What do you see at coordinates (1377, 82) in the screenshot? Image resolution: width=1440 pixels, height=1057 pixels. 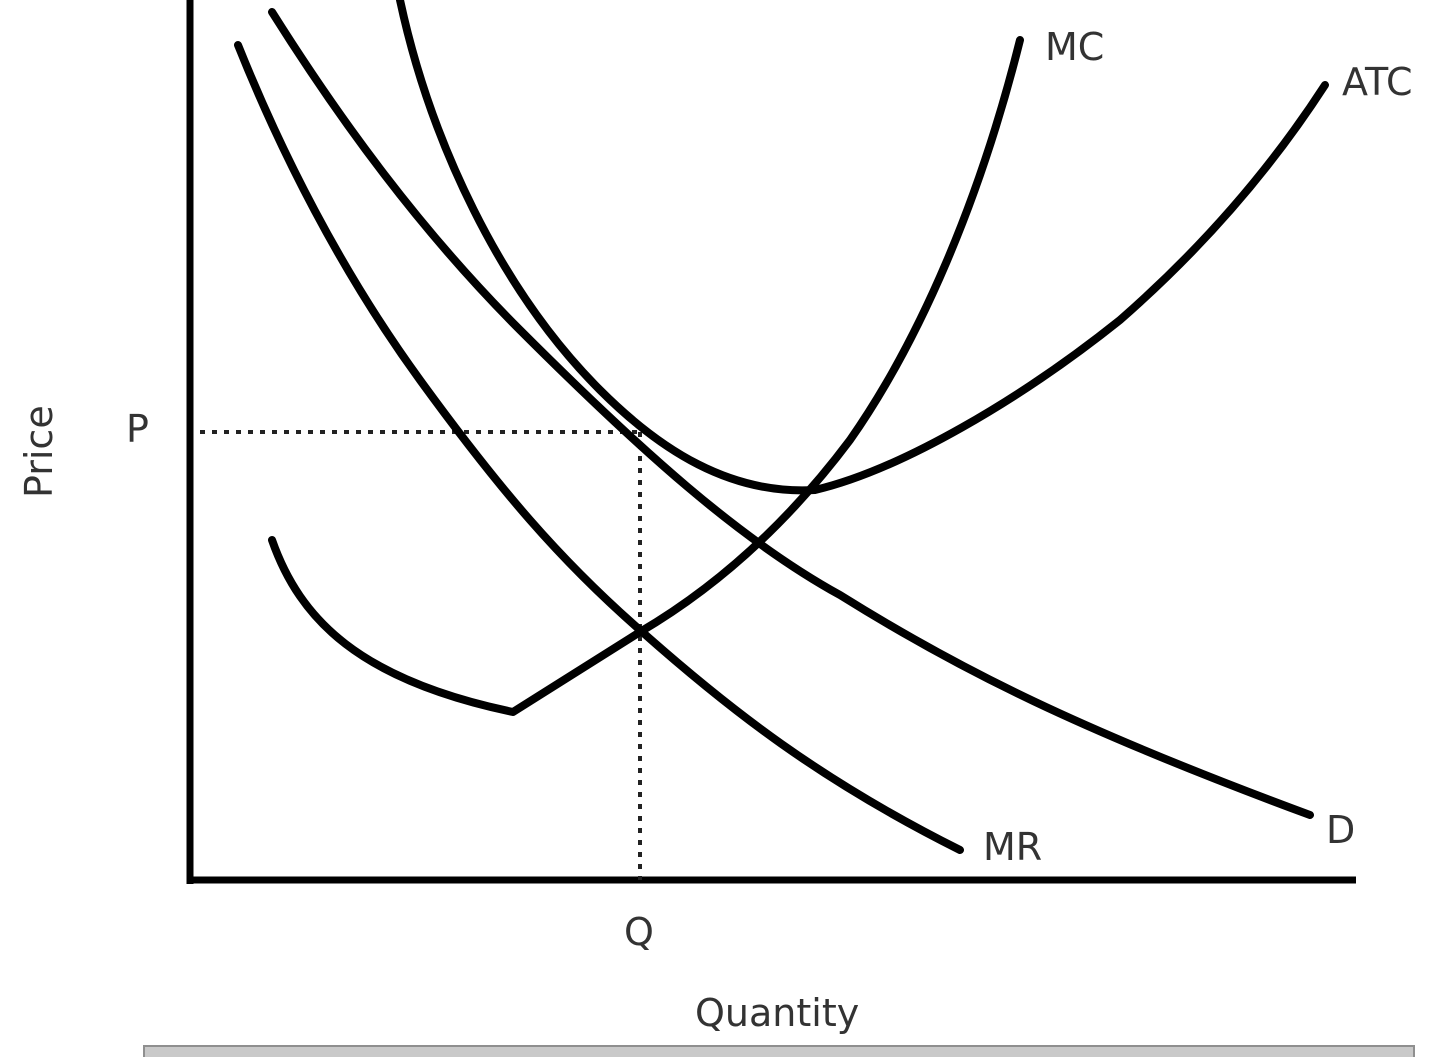 I see `atc-label: ATC` at bounding box center [1377, 82].